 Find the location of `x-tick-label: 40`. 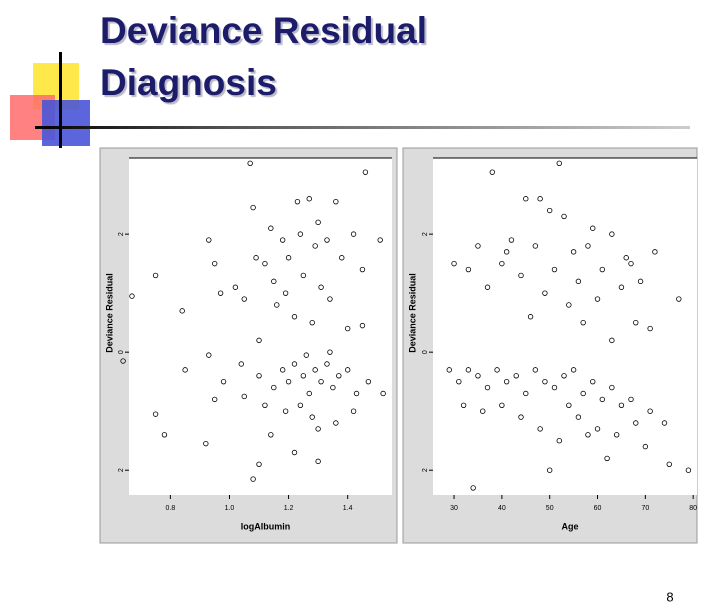

x-tick-label: 40 is located at coordinates (502, 508).